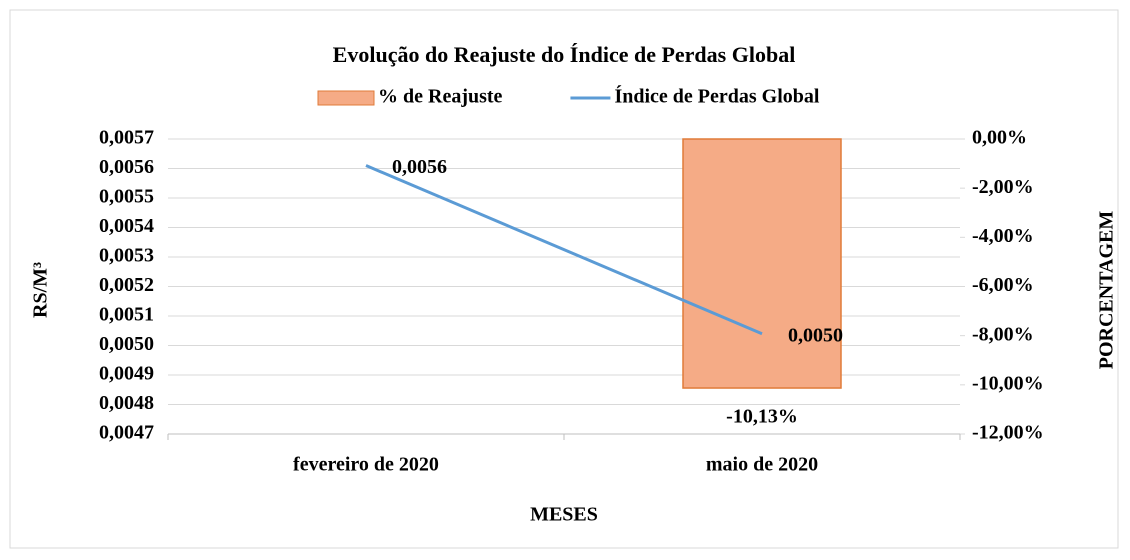 The height and width of the screenshot is (560, 1130). Describe the element at coordinates (564, 250) in the screenshot. I see `line` at that location.